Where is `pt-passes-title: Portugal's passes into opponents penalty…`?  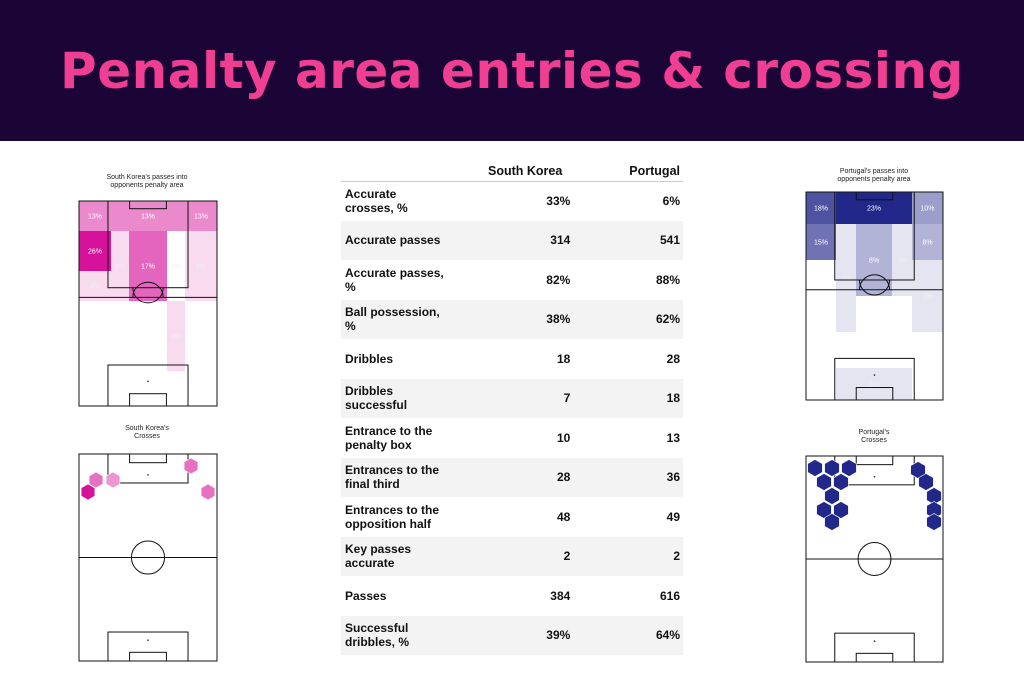
pt-passes-title: Portugal's passes into opponents penalty… is located at coordinates (874, 175).